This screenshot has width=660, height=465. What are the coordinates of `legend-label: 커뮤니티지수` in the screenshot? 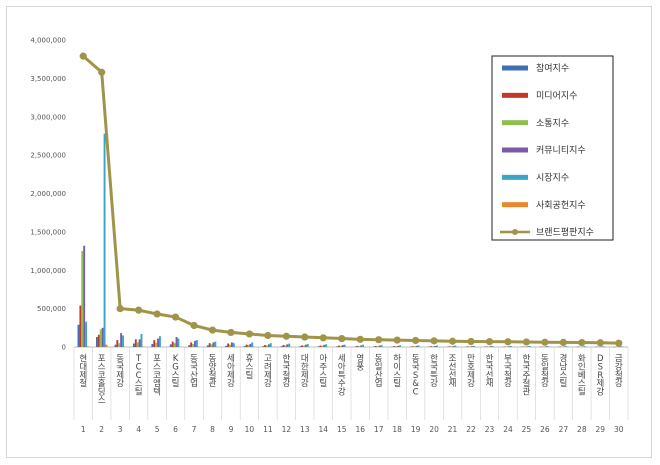 It's located at (561, 150).